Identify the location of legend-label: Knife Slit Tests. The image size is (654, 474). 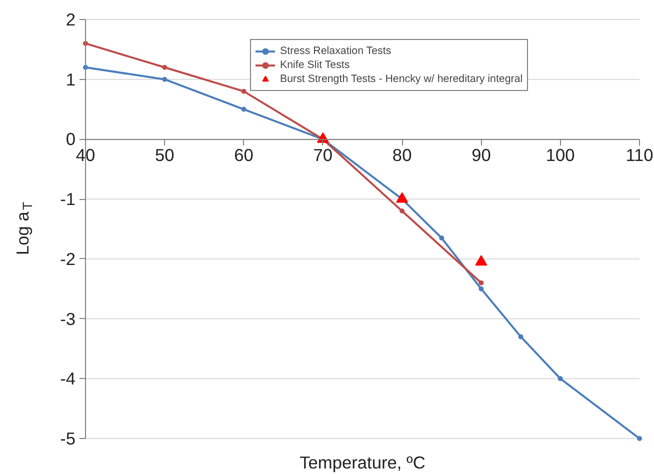
(315, 65).